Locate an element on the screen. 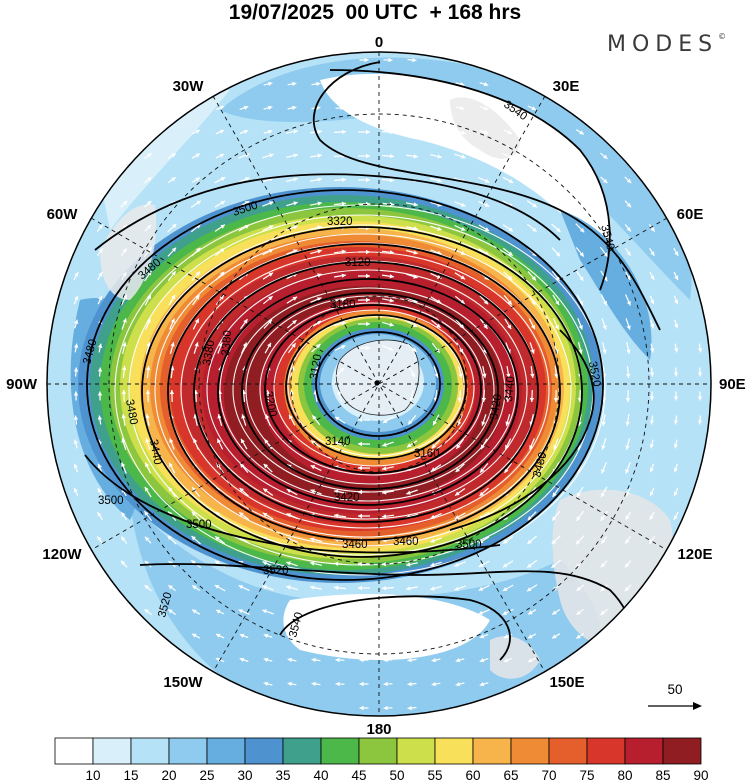  reference-arrow-head is located at coordinates (697, 706).